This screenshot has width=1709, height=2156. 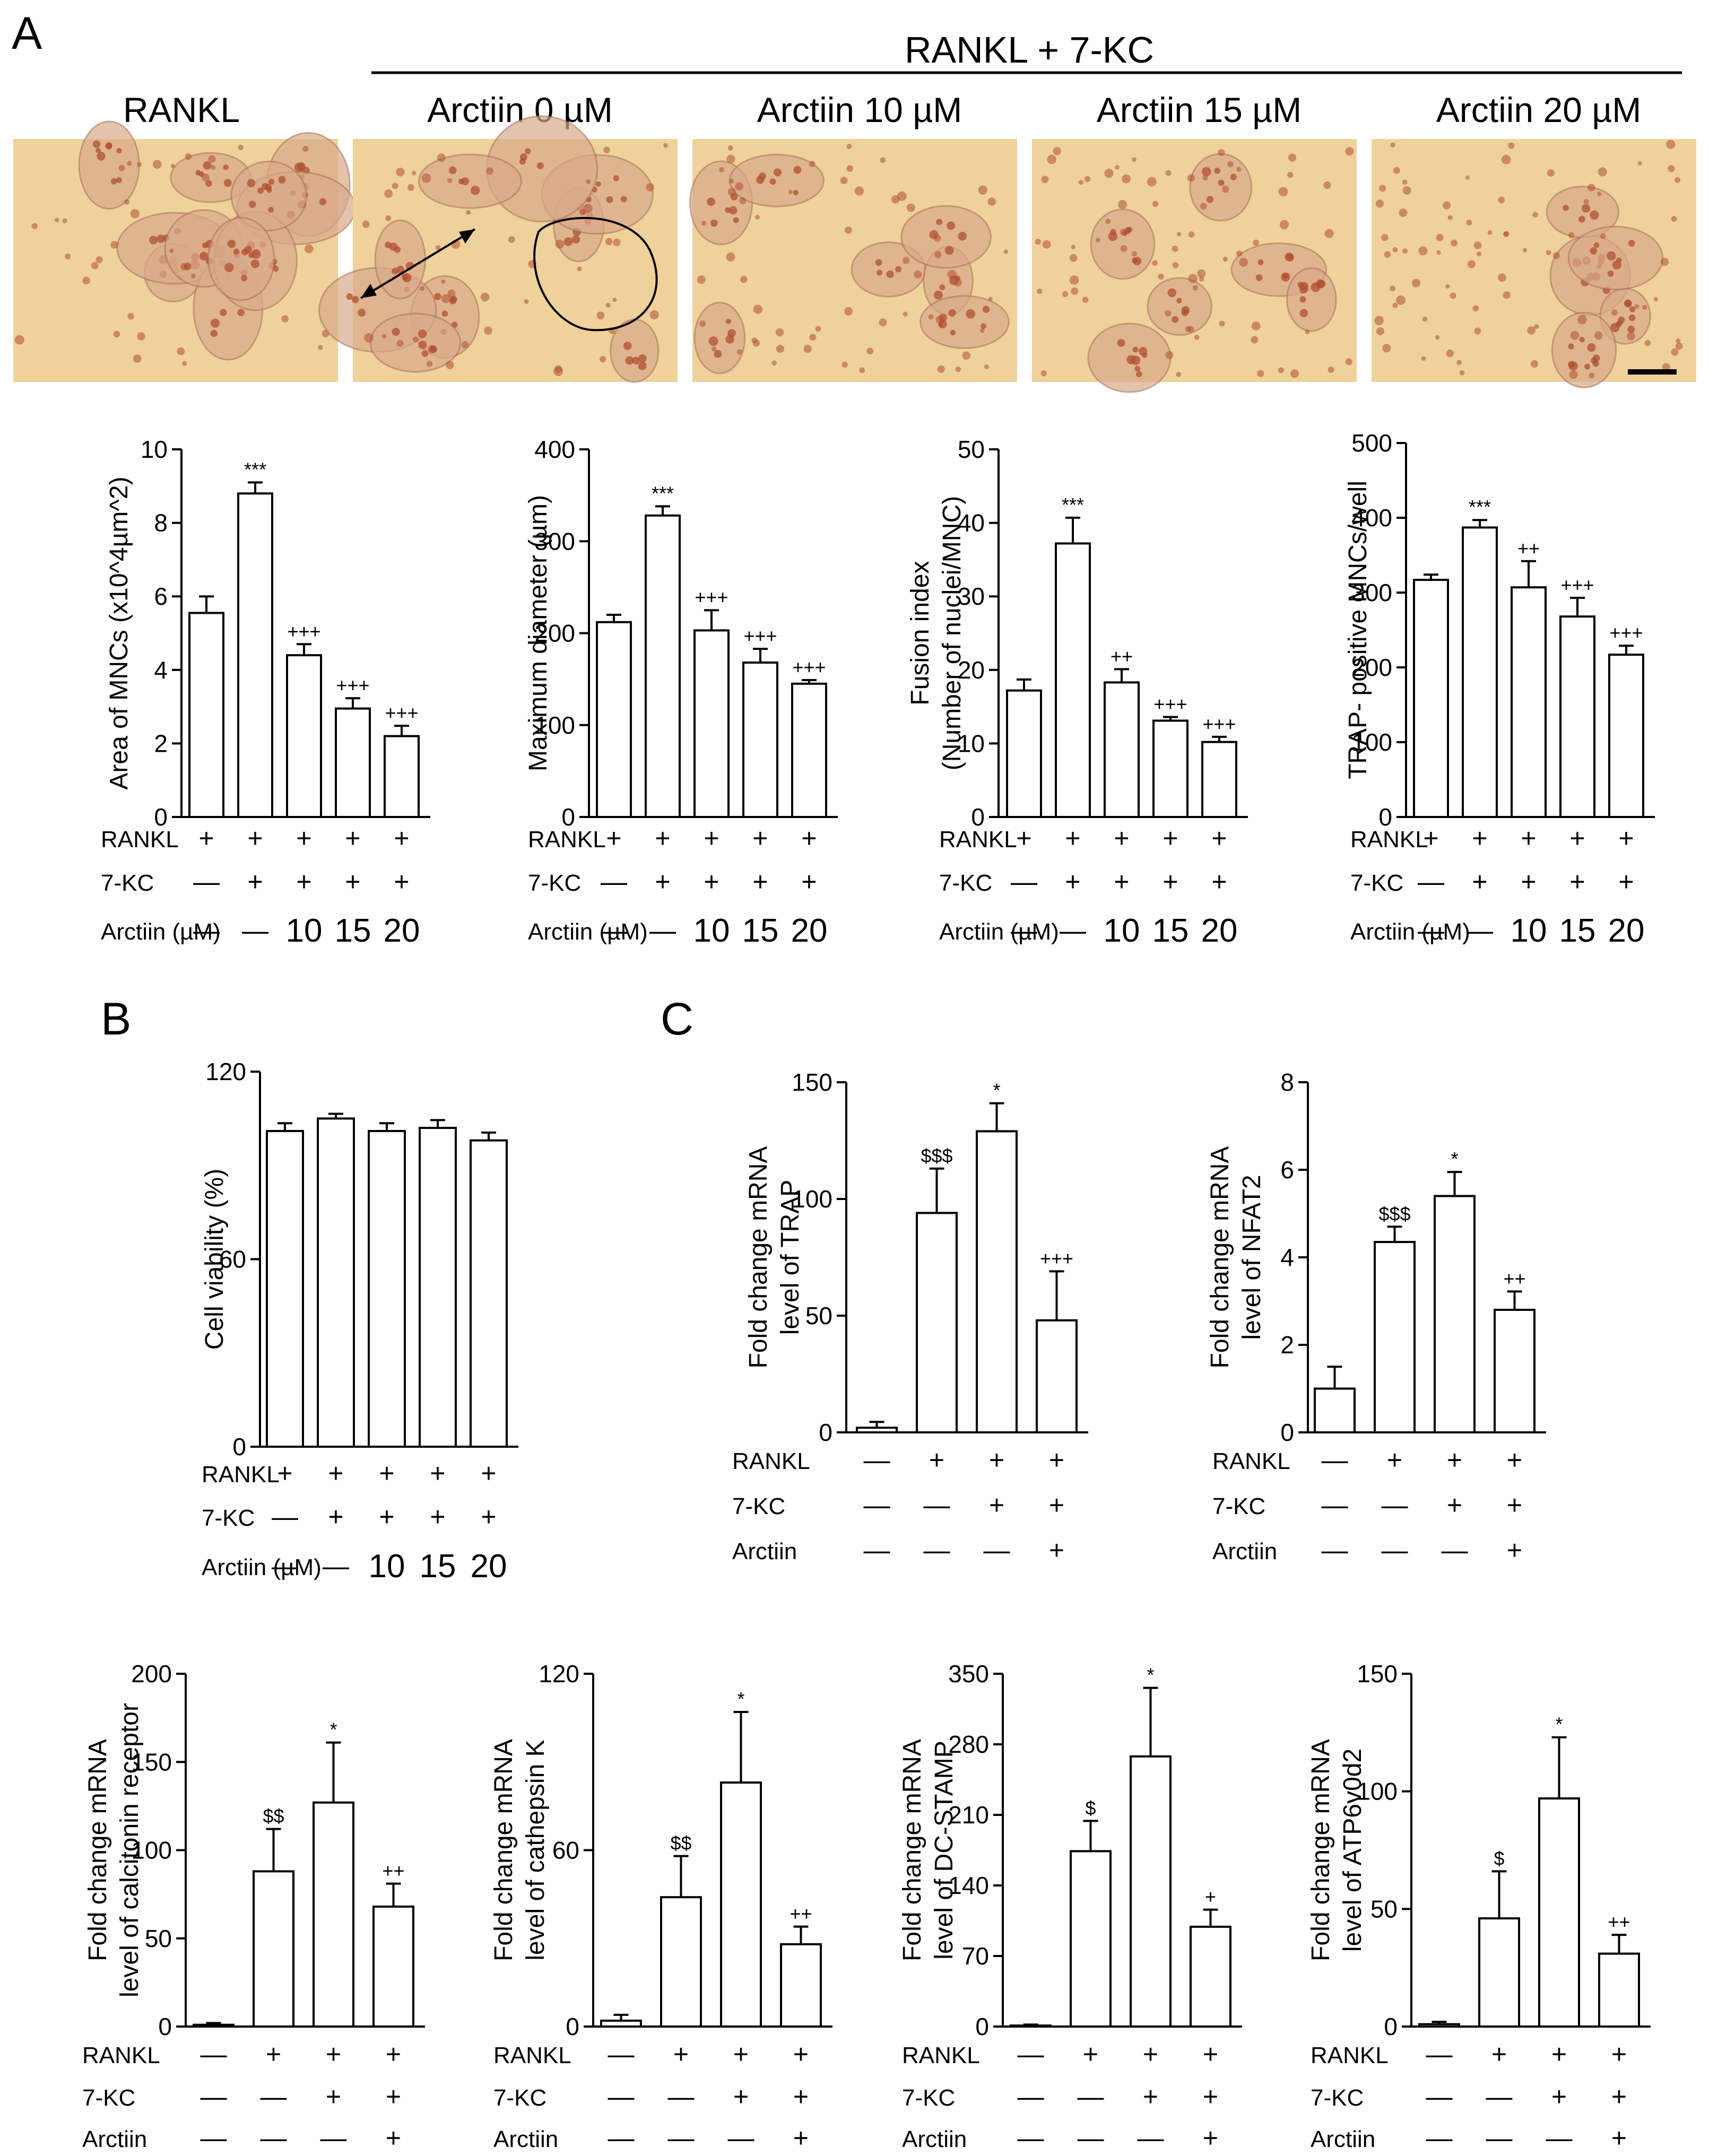 I want to click on diameter-arrow, so click(x=418, y=263).